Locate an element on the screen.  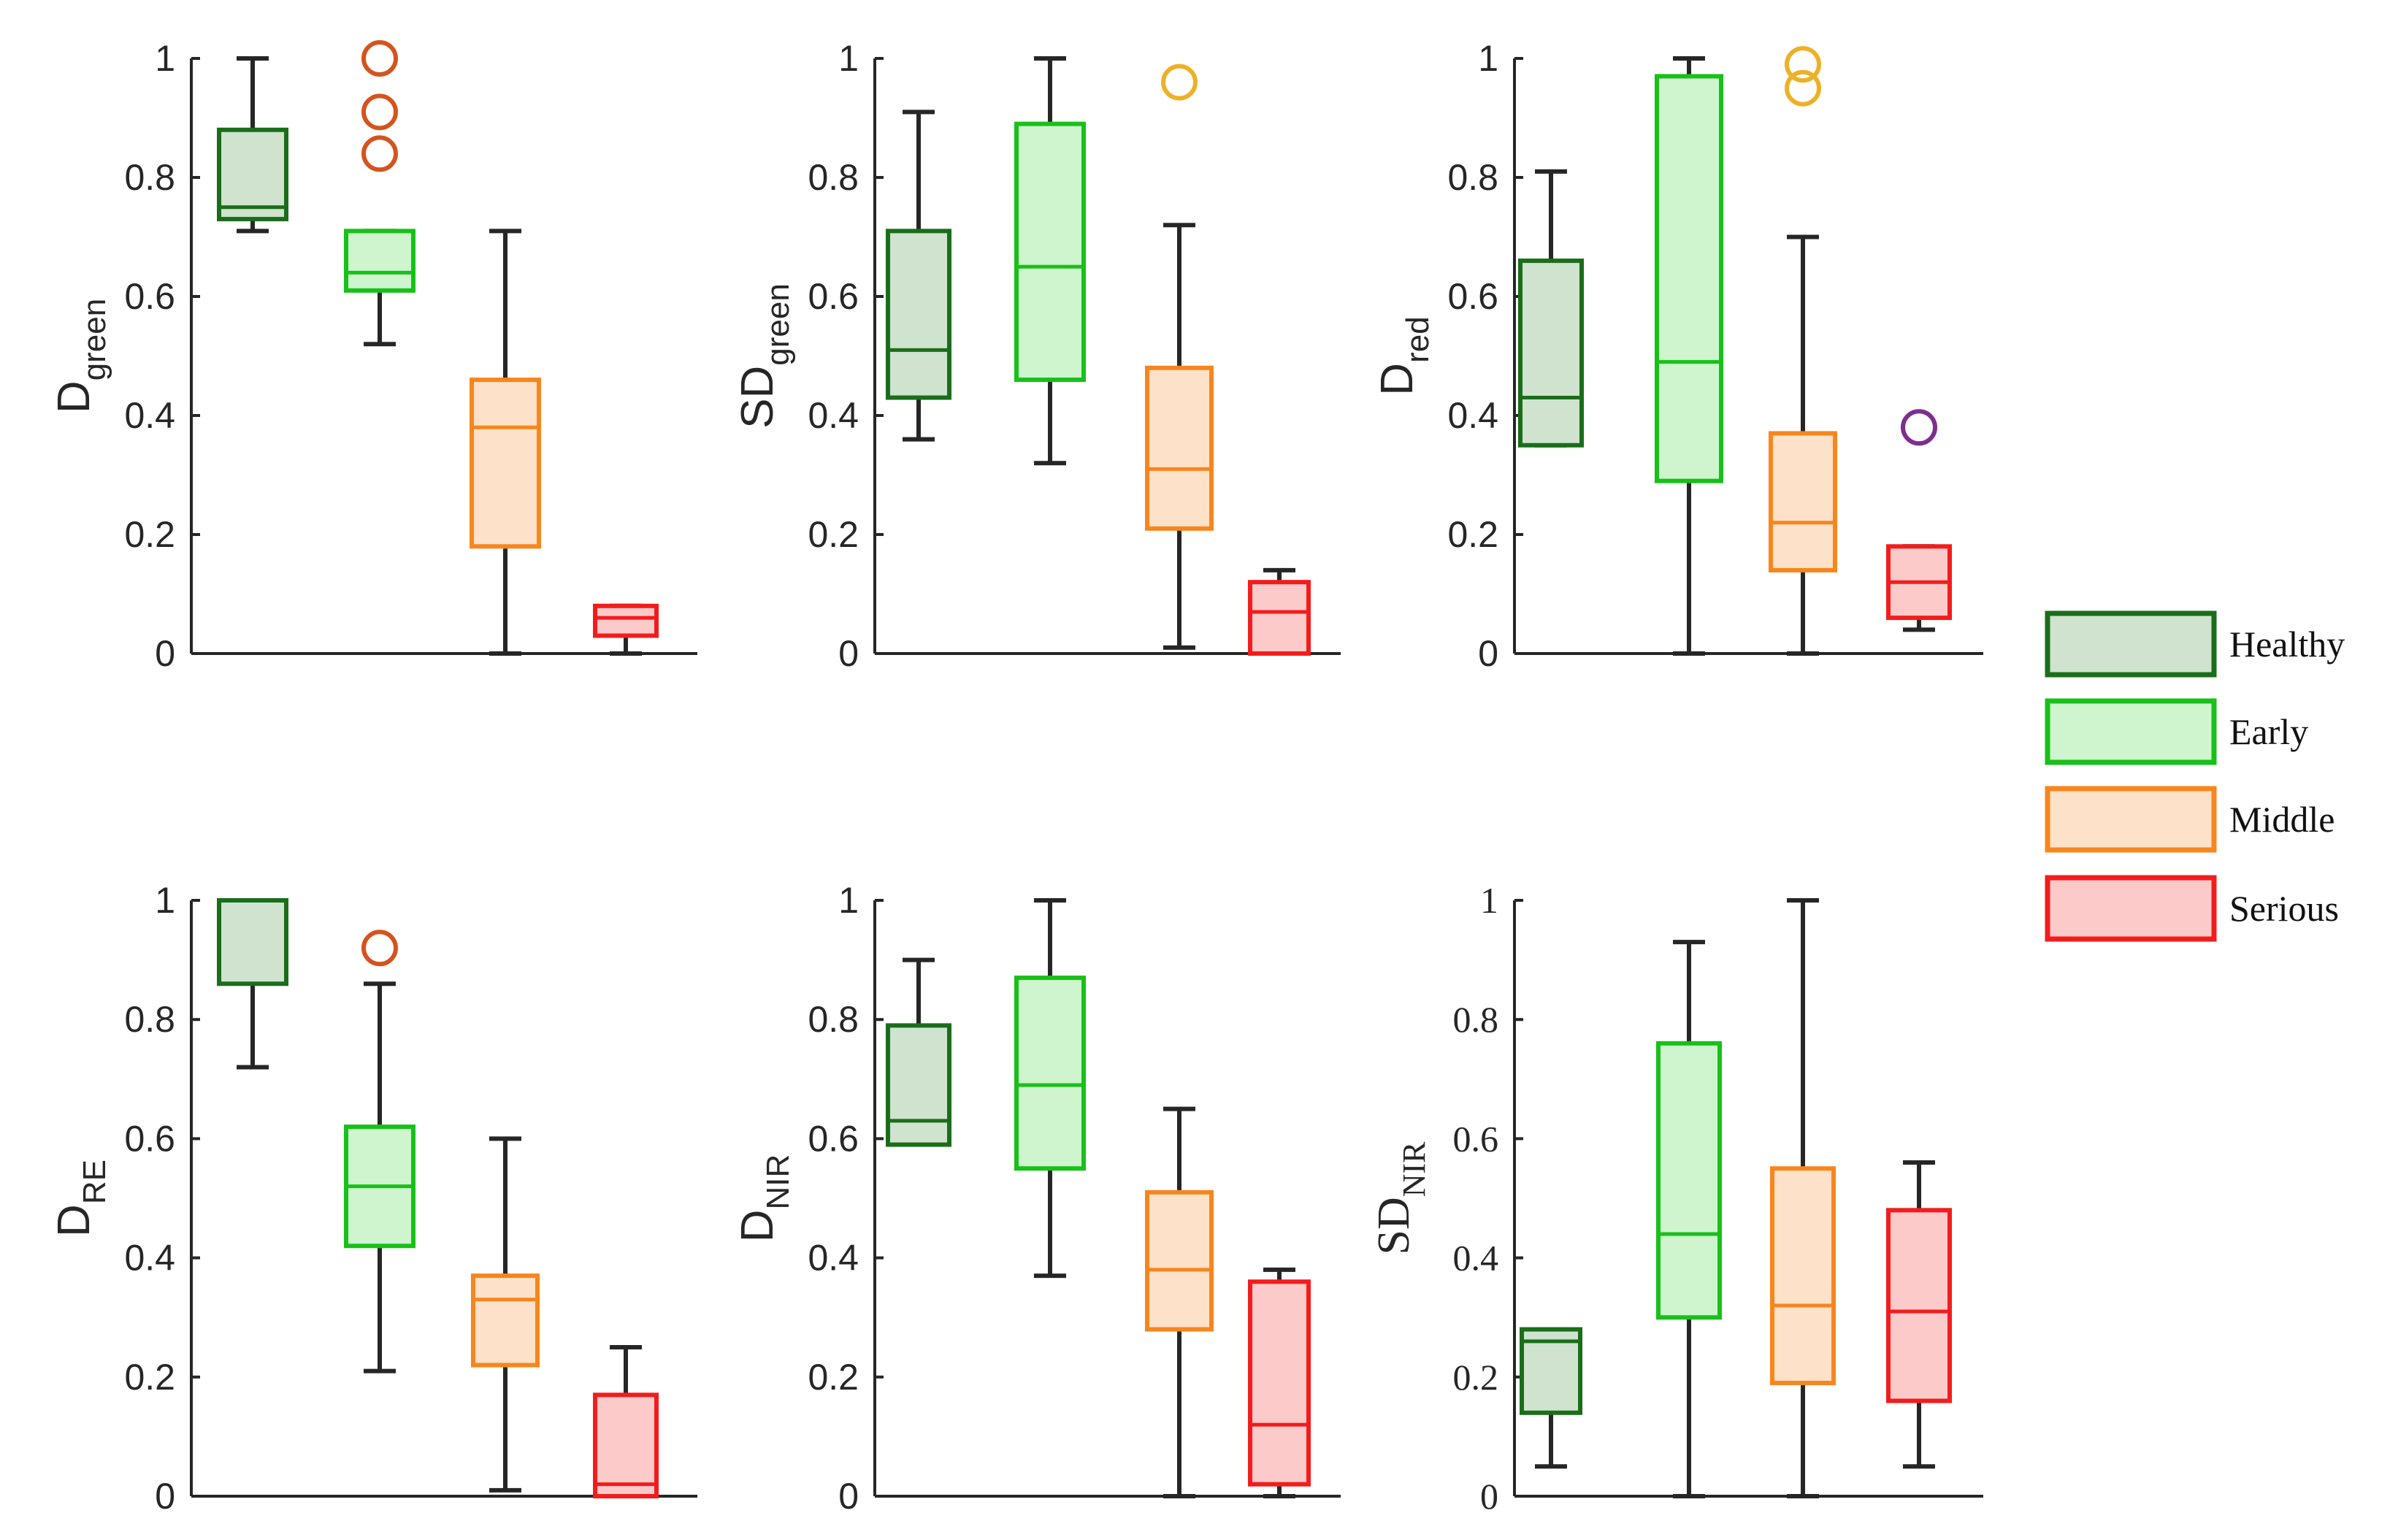
legend-label: Early is located at coordinates (2268, 731).